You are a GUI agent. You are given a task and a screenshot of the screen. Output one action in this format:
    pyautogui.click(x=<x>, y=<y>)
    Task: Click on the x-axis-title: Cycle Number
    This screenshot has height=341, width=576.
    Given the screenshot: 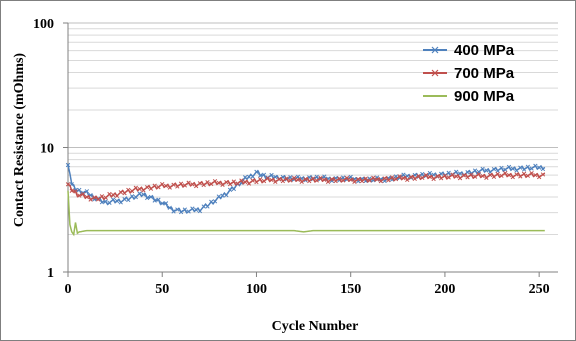 What is the action you would take?
    pyautogui.click(x=315, y=326)
    